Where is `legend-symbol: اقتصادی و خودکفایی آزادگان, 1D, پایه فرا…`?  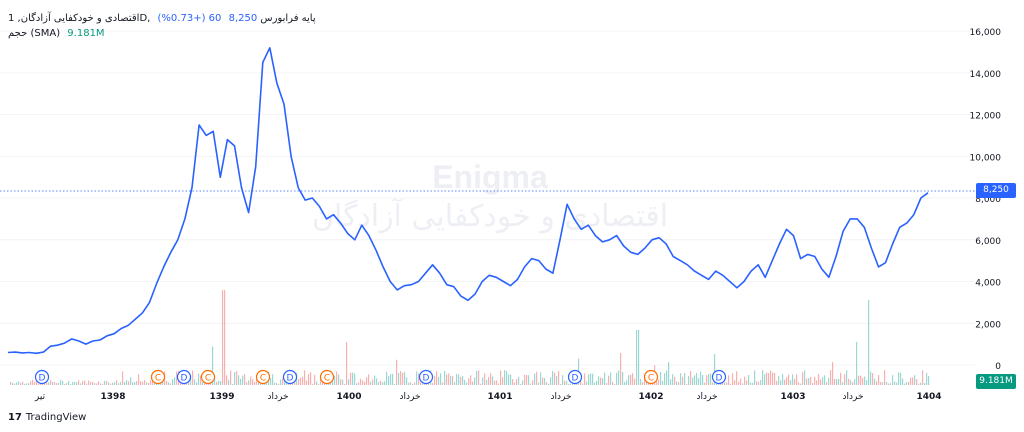 legend-symbol: اقتصادی و خودکفایی آزادگان, 1D, پایه فرا… is located at coordinates (162, 18).